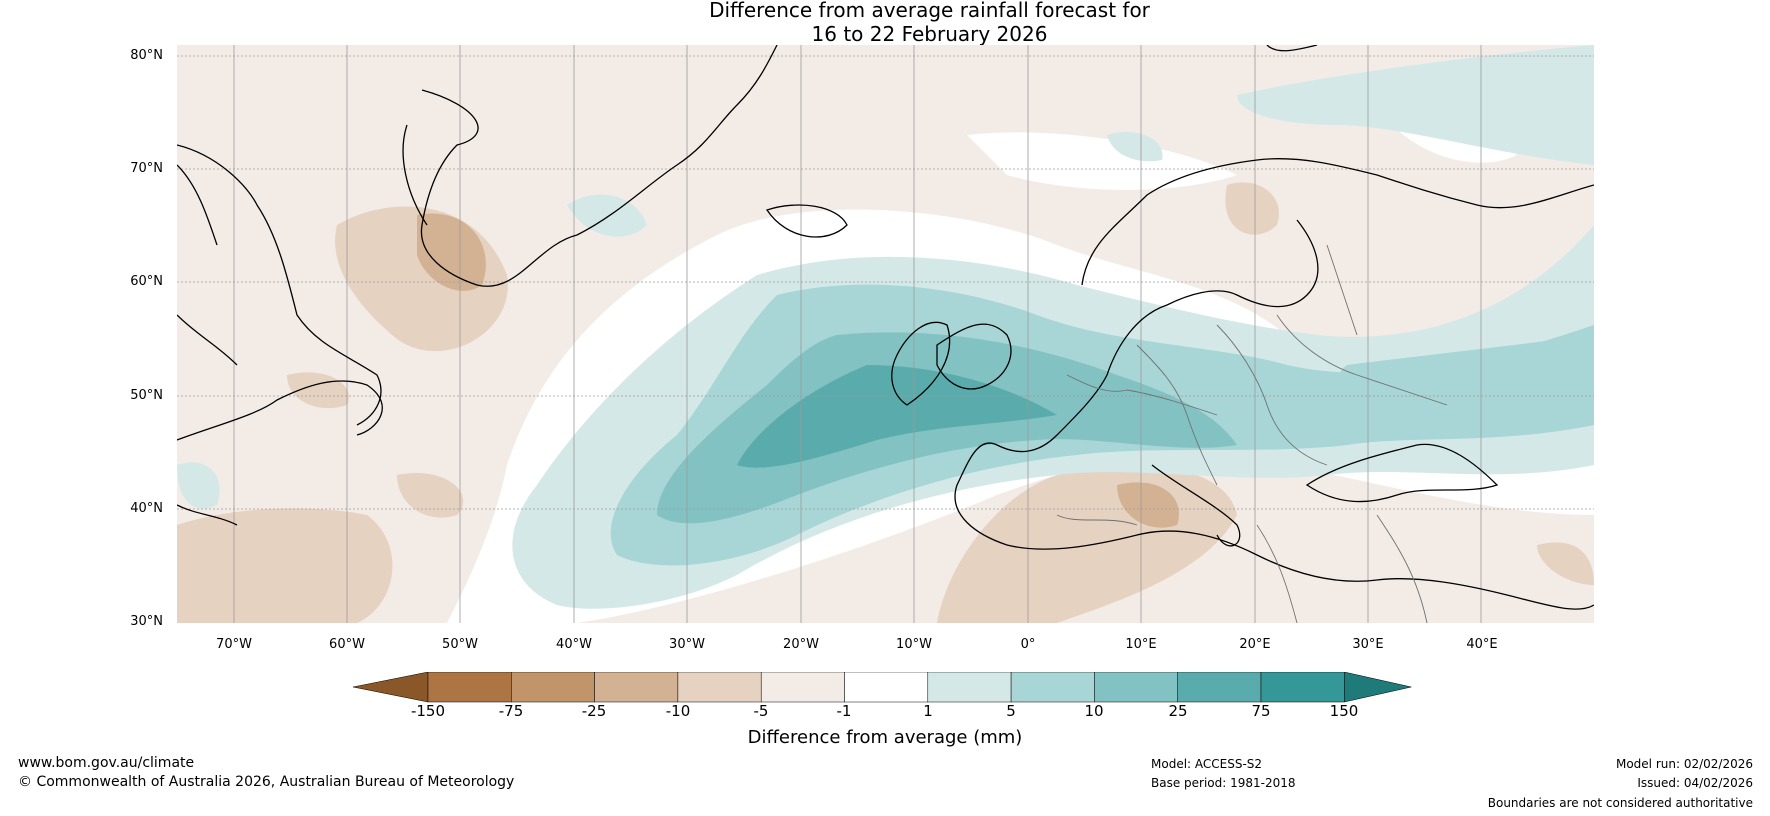  I want to click on lon-label-20w: 20°W, so click(801, 644).